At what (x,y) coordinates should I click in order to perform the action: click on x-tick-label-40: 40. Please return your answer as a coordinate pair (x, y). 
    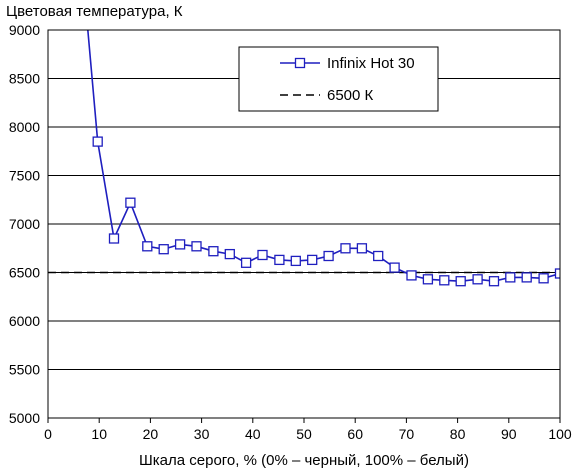
    Looking at the image, I should click on (253, 434).